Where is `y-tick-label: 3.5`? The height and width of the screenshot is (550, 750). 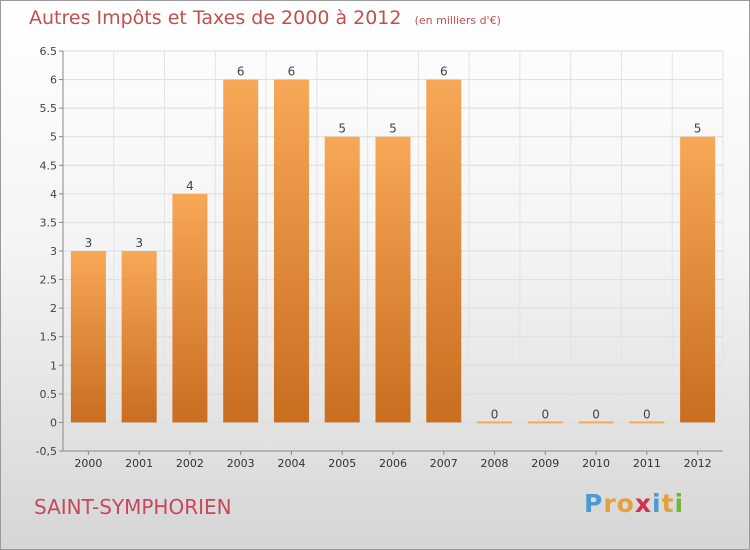
y-tick-label: 3.5 is located at coordinates (49, 222).